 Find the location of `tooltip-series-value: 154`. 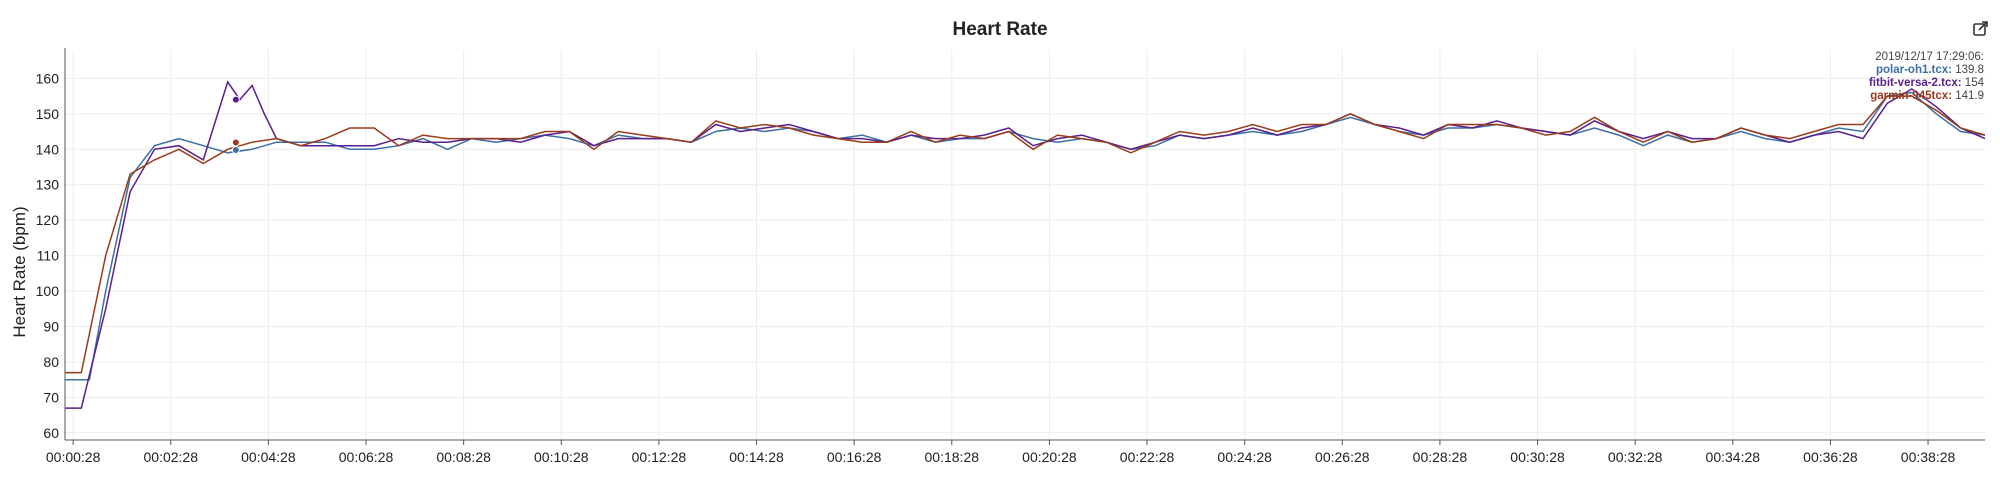

tooltip-series-value: 154 is located at coordinates (1973, 83).